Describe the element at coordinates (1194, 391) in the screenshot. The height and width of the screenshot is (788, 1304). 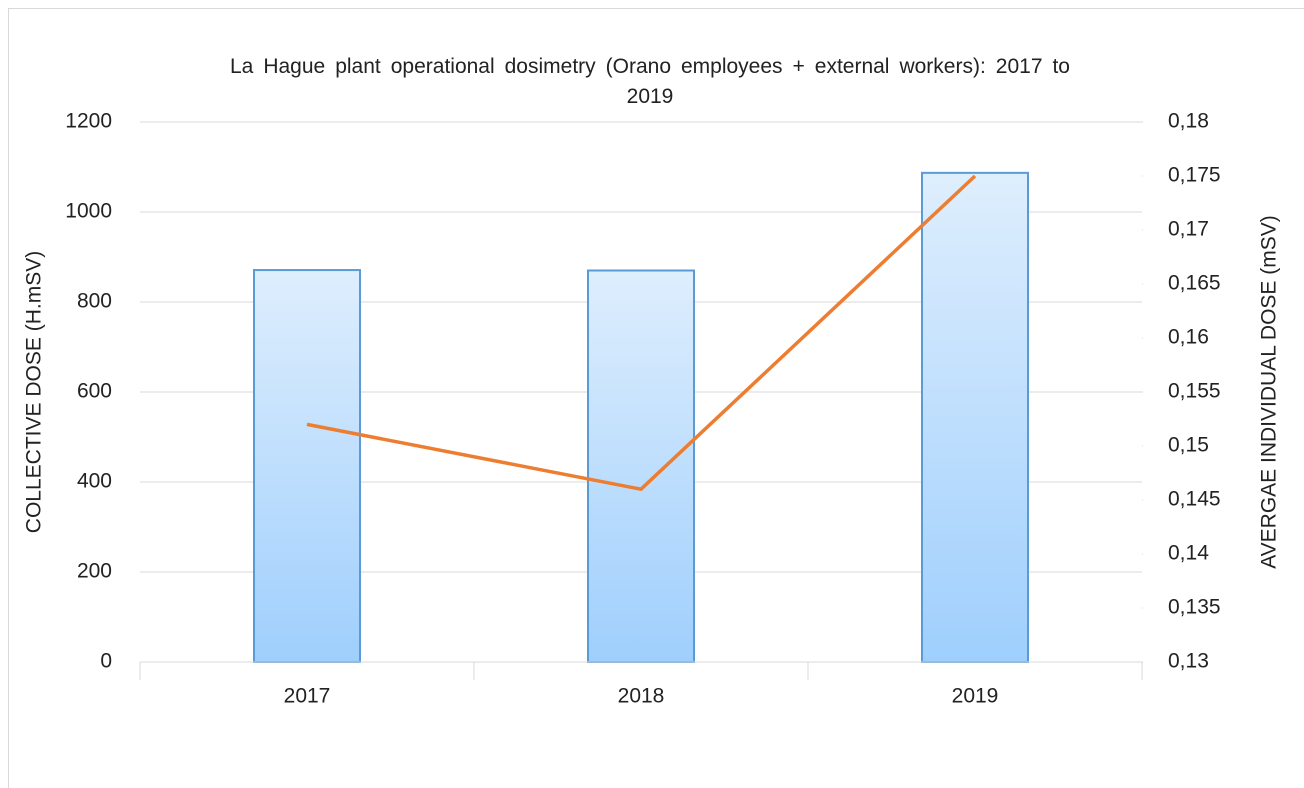
I see `y2-tick-label: 0,155` at that location.